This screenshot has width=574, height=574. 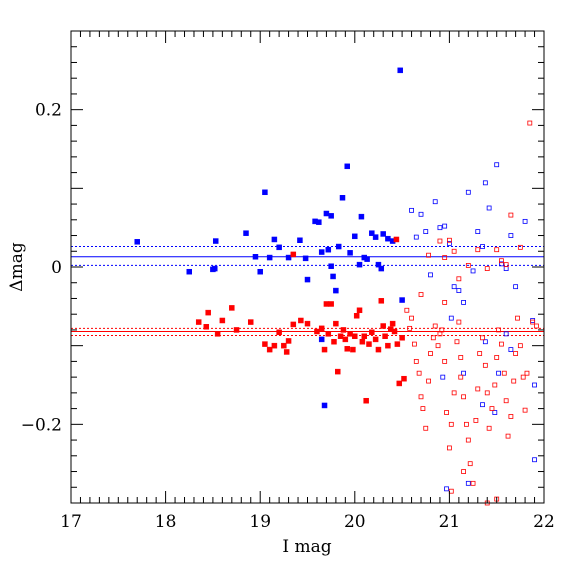 What do you see at coordinates (260, 522) in the screenshot?
I see `x-tick-label: 19` at bounding box center [260, 522].